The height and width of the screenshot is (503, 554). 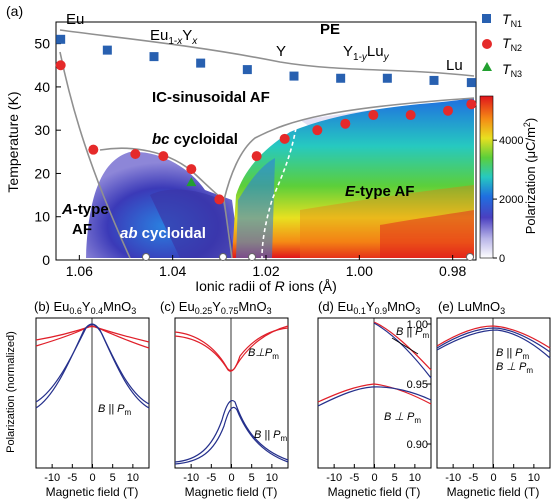 What do you see at coordinates (263, 354) in the screenshot?
I see `panel-c-annotation-perp: B⊥Pm` at bounding box center [263, 354].